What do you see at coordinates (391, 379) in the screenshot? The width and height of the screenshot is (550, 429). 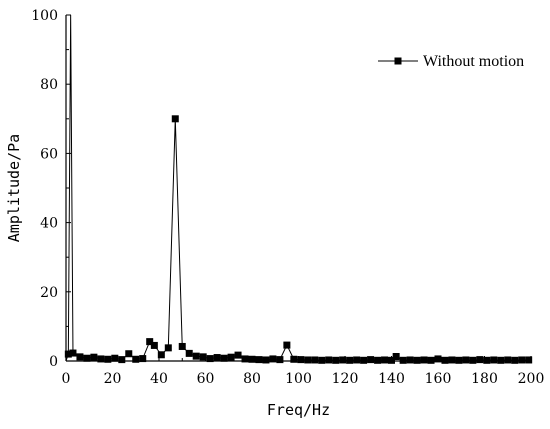 I see `x-tick-label: 140` at bounding box center [391, 379].